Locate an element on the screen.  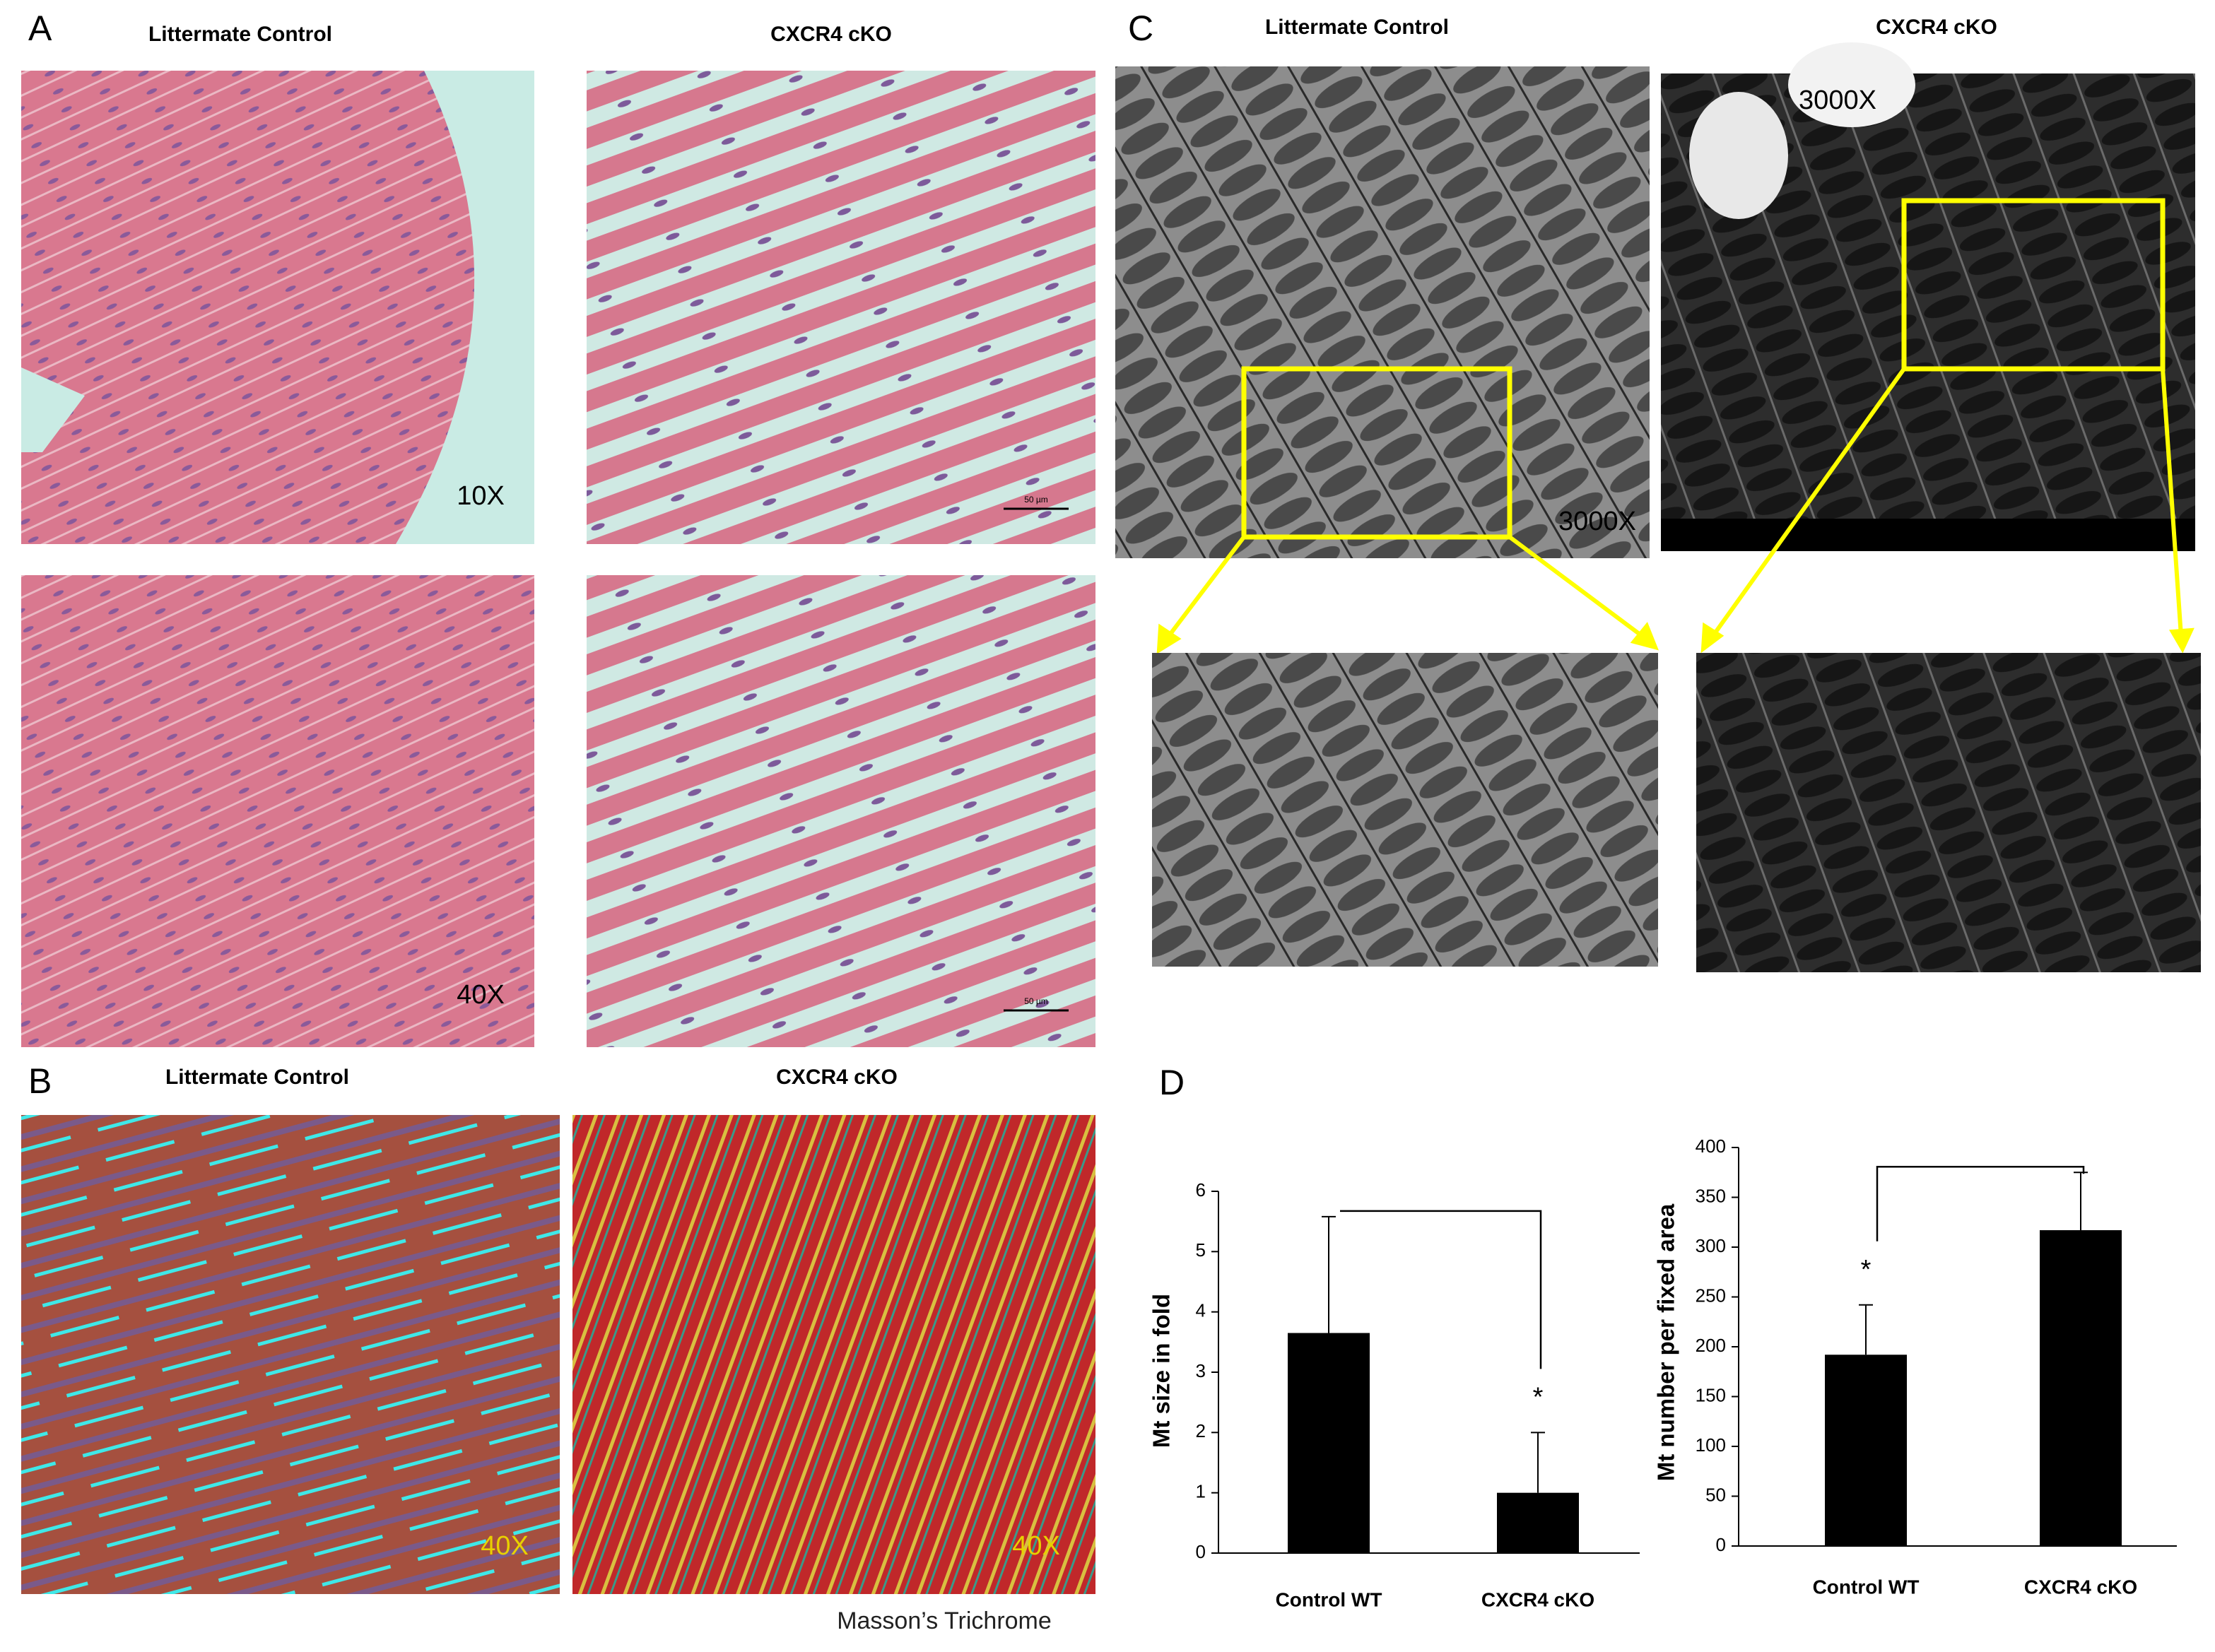
panel-label: D is located at coordinates (1172, 1082).